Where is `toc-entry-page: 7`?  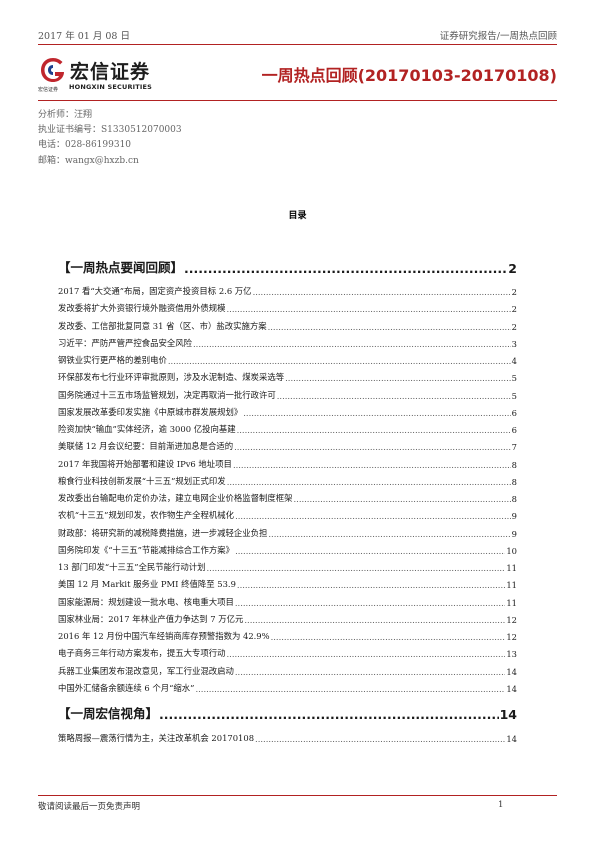
toc-entry-page: 7 is located at coordinates (514, 447).